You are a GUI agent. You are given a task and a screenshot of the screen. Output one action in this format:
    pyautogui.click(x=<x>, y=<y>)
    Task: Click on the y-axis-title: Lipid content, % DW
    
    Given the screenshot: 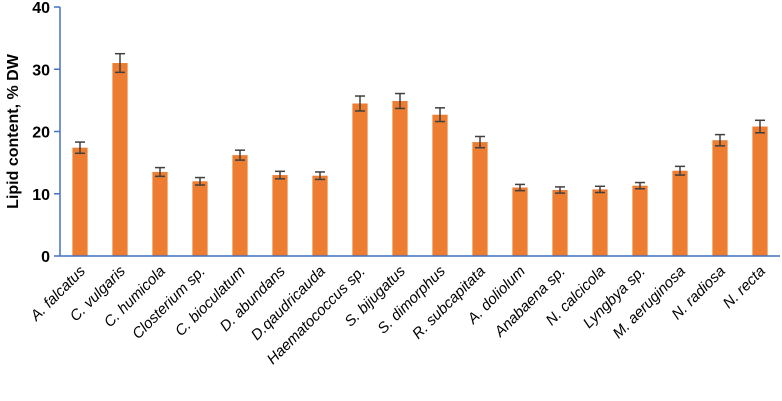 What is the action you would take?
    pyautogui.click(x=13, y=131)
    